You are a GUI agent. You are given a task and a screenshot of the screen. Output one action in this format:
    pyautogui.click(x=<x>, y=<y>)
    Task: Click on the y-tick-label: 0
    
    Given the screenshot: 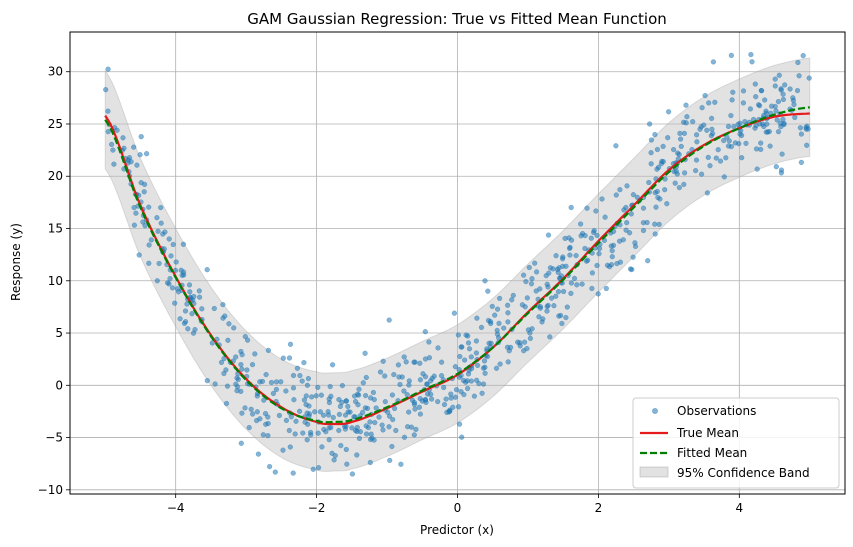 What is the action you would take?
    pyautogui.click(x=59, y=385)
    